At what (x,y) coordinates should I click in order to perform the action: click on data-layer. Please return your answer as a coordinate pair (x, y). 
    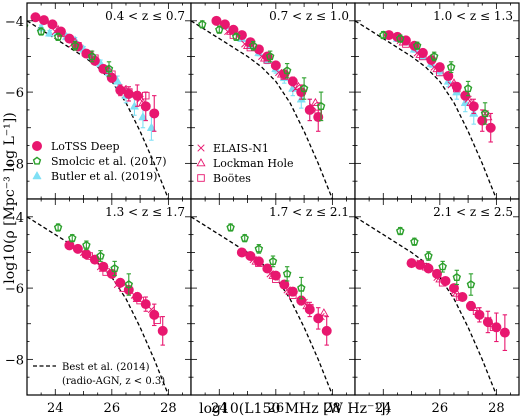
    Looking at the image, I should click on (432, 305).